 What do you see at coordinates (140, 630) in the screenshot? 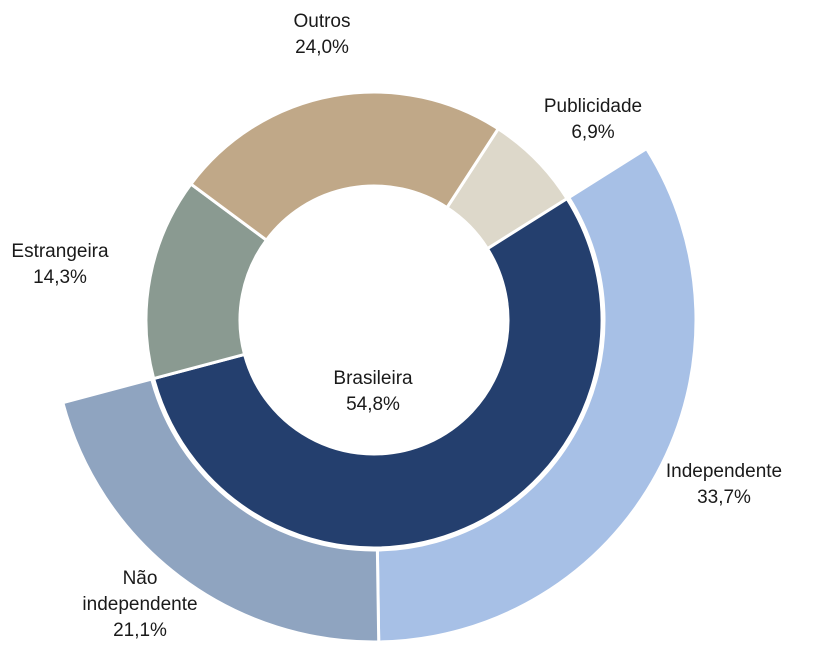
I see `value-label: 21,1%` at bounding box center [140, 630].